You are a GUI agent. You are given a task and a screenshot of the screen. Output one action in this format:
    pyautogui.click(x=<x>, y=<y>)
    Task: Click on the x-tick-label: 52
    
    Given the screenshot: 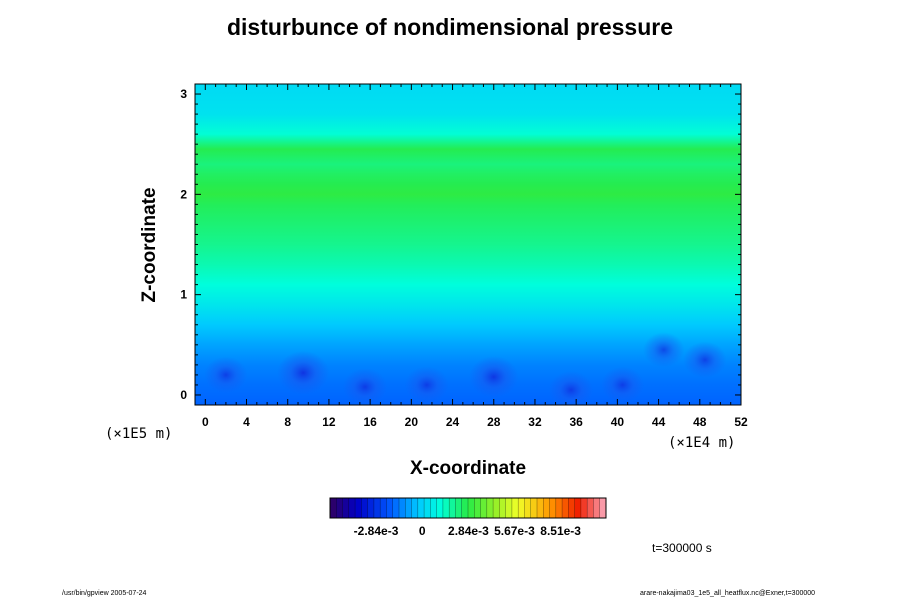 What is the action you would take?
    pyautogui.click(x=741, y=422)
    